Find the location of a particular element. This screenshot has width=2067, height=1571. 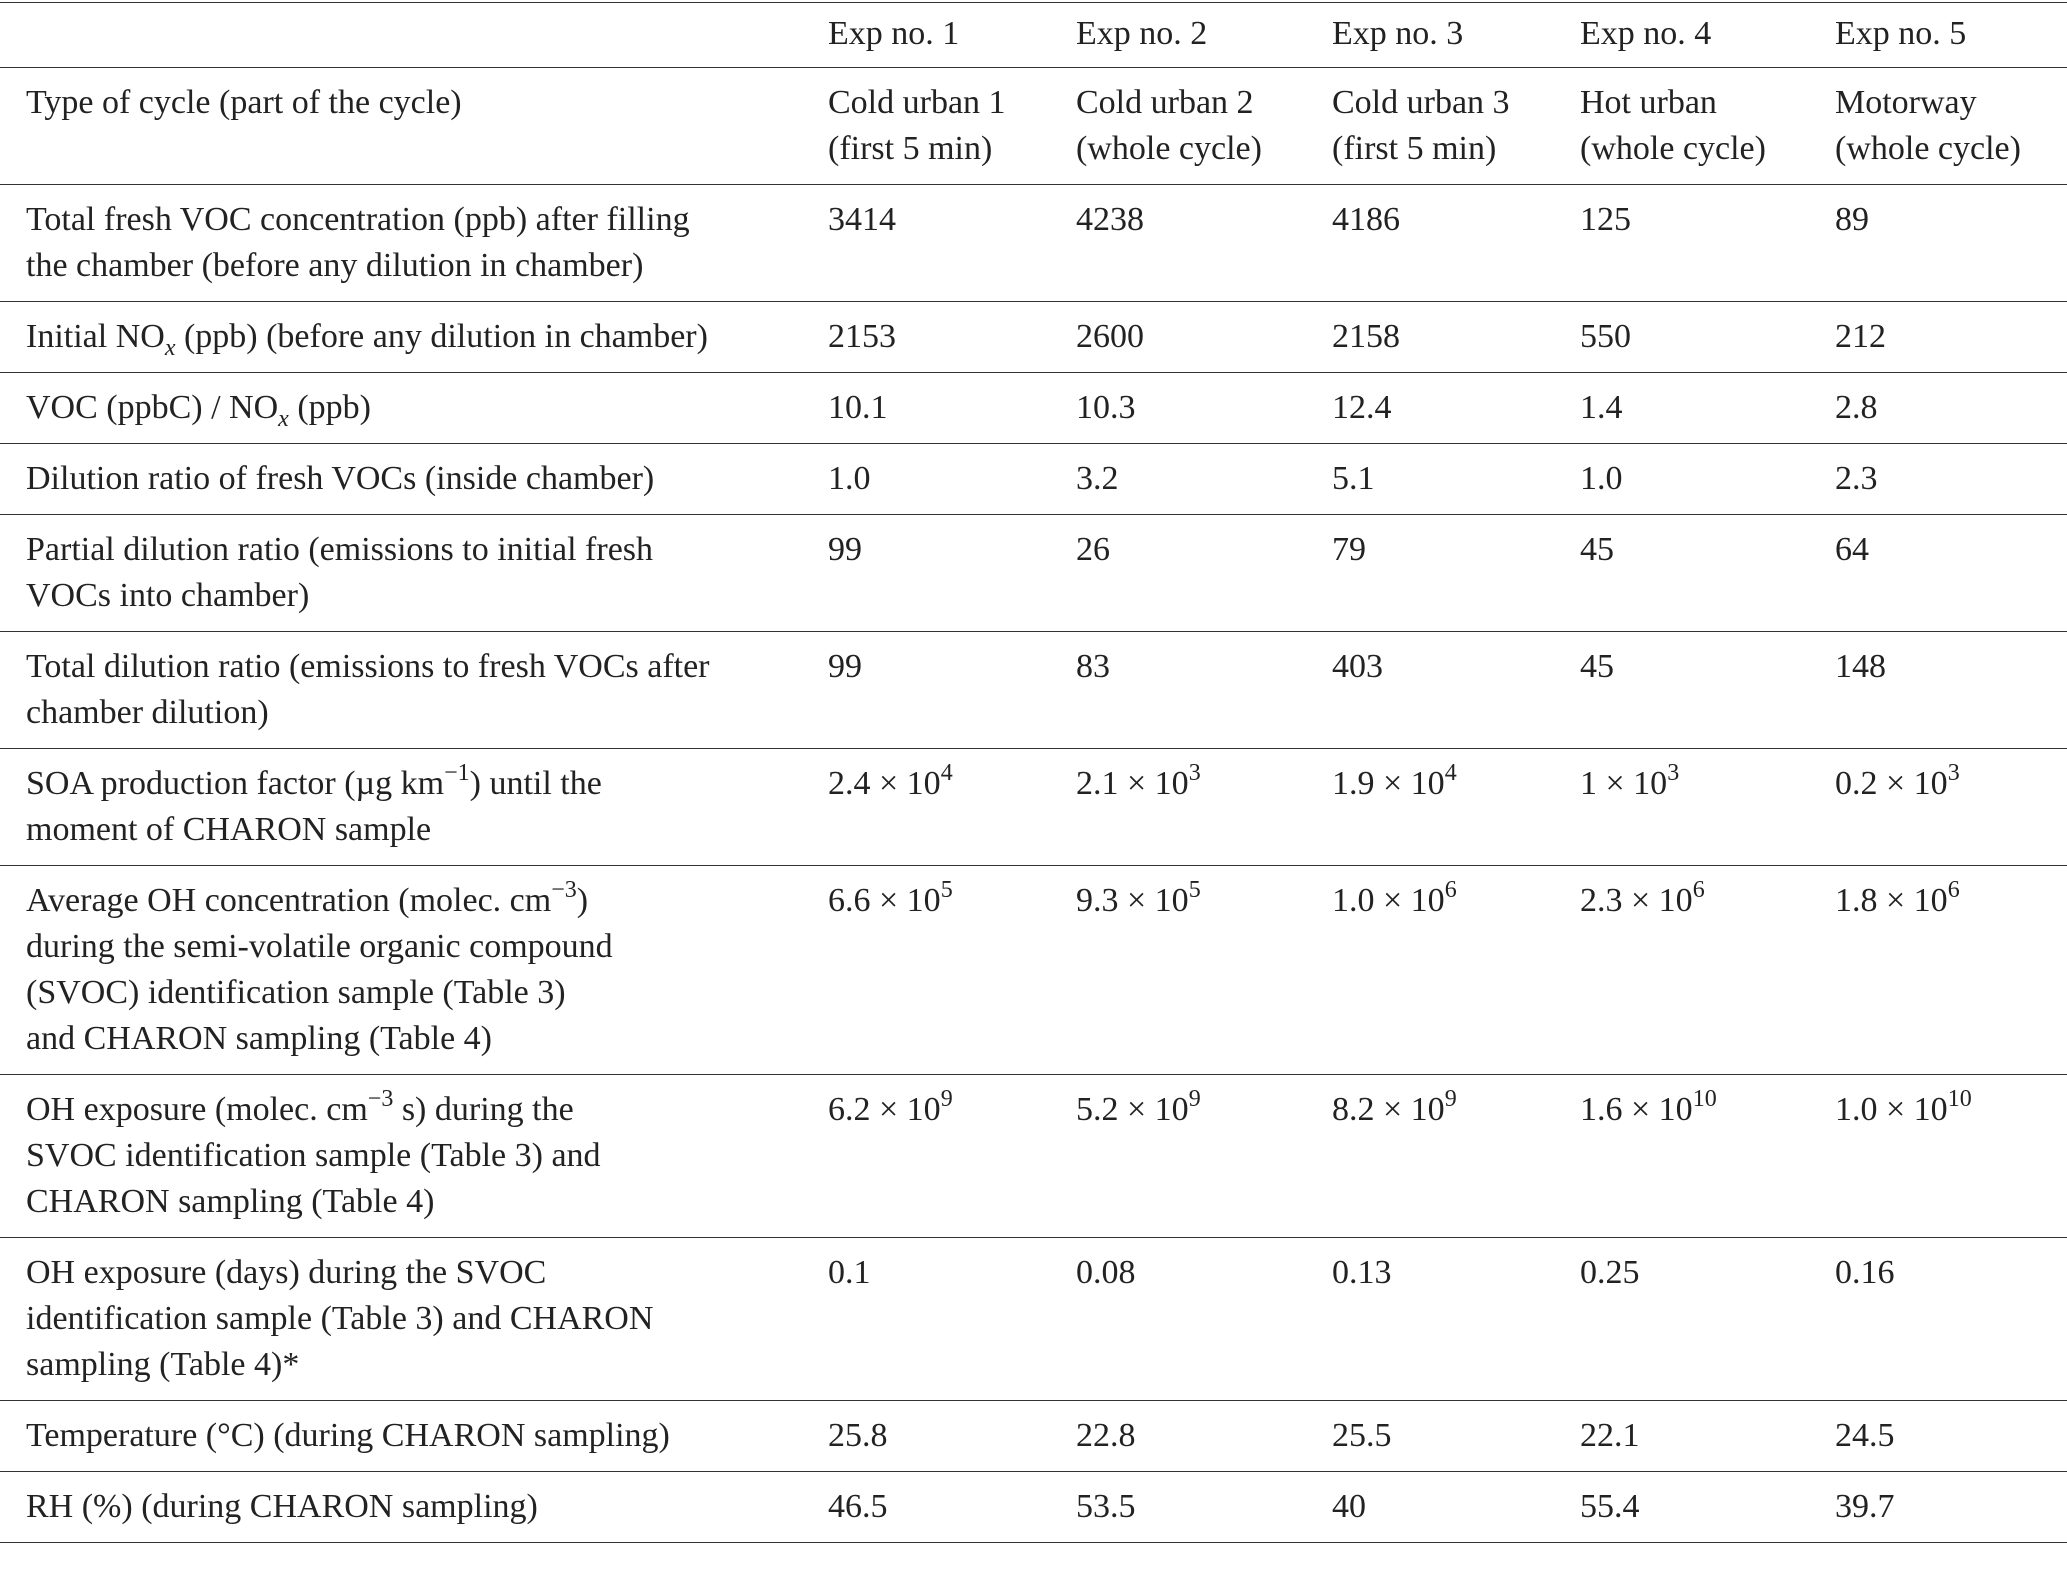

text-line: 25.5 is located at coordinates (1362, 1435).